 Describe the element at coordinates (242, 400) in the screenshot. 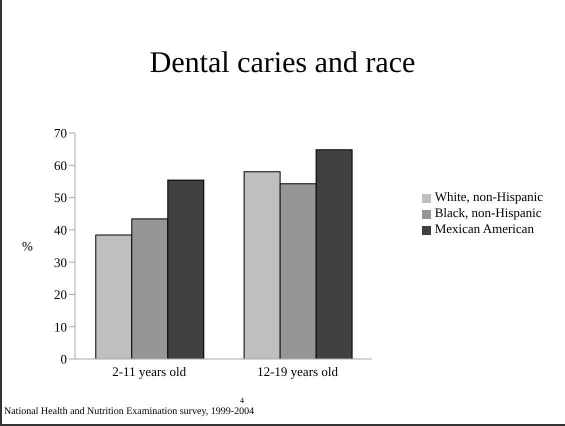

I see `text: 4` at that location.